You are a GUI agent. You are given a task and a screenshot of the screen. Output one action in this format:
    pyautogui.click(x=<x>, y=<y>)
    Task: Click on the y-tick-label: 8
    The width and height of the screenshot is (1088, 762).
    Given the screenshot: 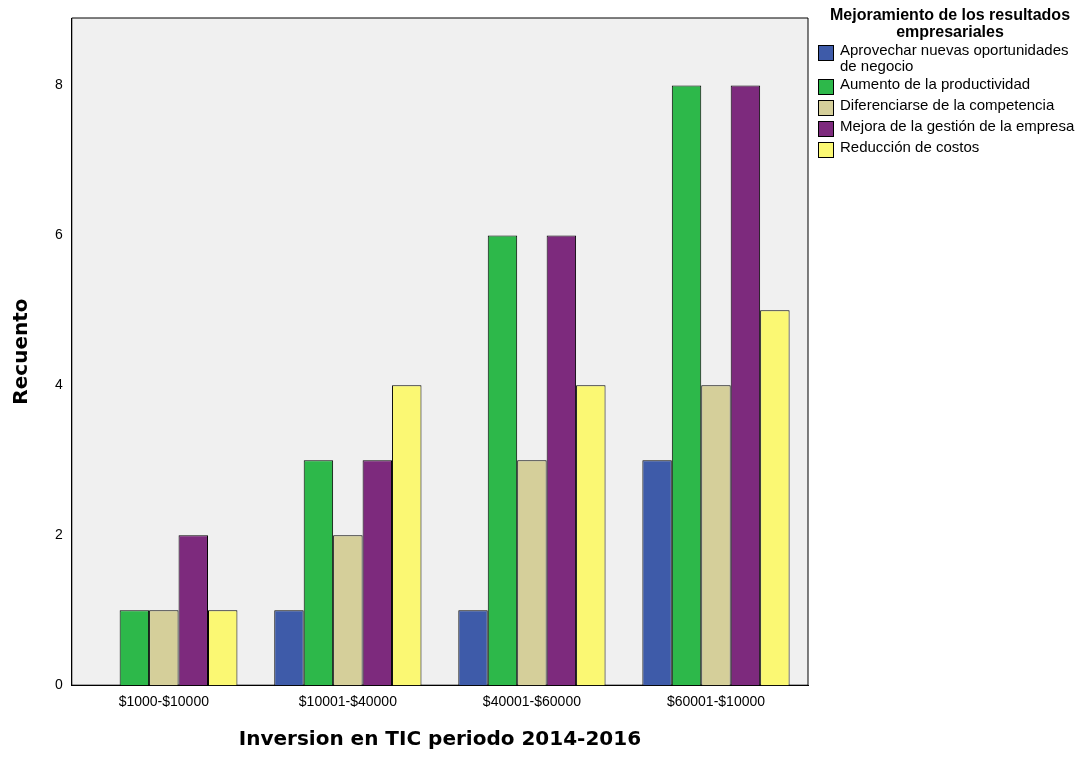 What is the action you would take?
    pyautogui.click(x=58, y=84)
    